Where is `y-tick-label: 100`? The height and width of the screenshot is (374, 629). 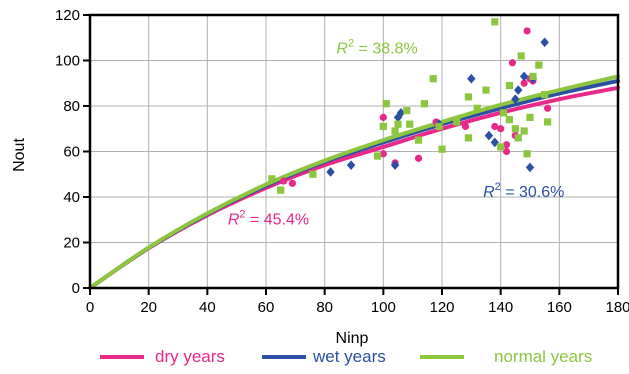 y-tick-label: 100 is located at coordinates (67, 61).